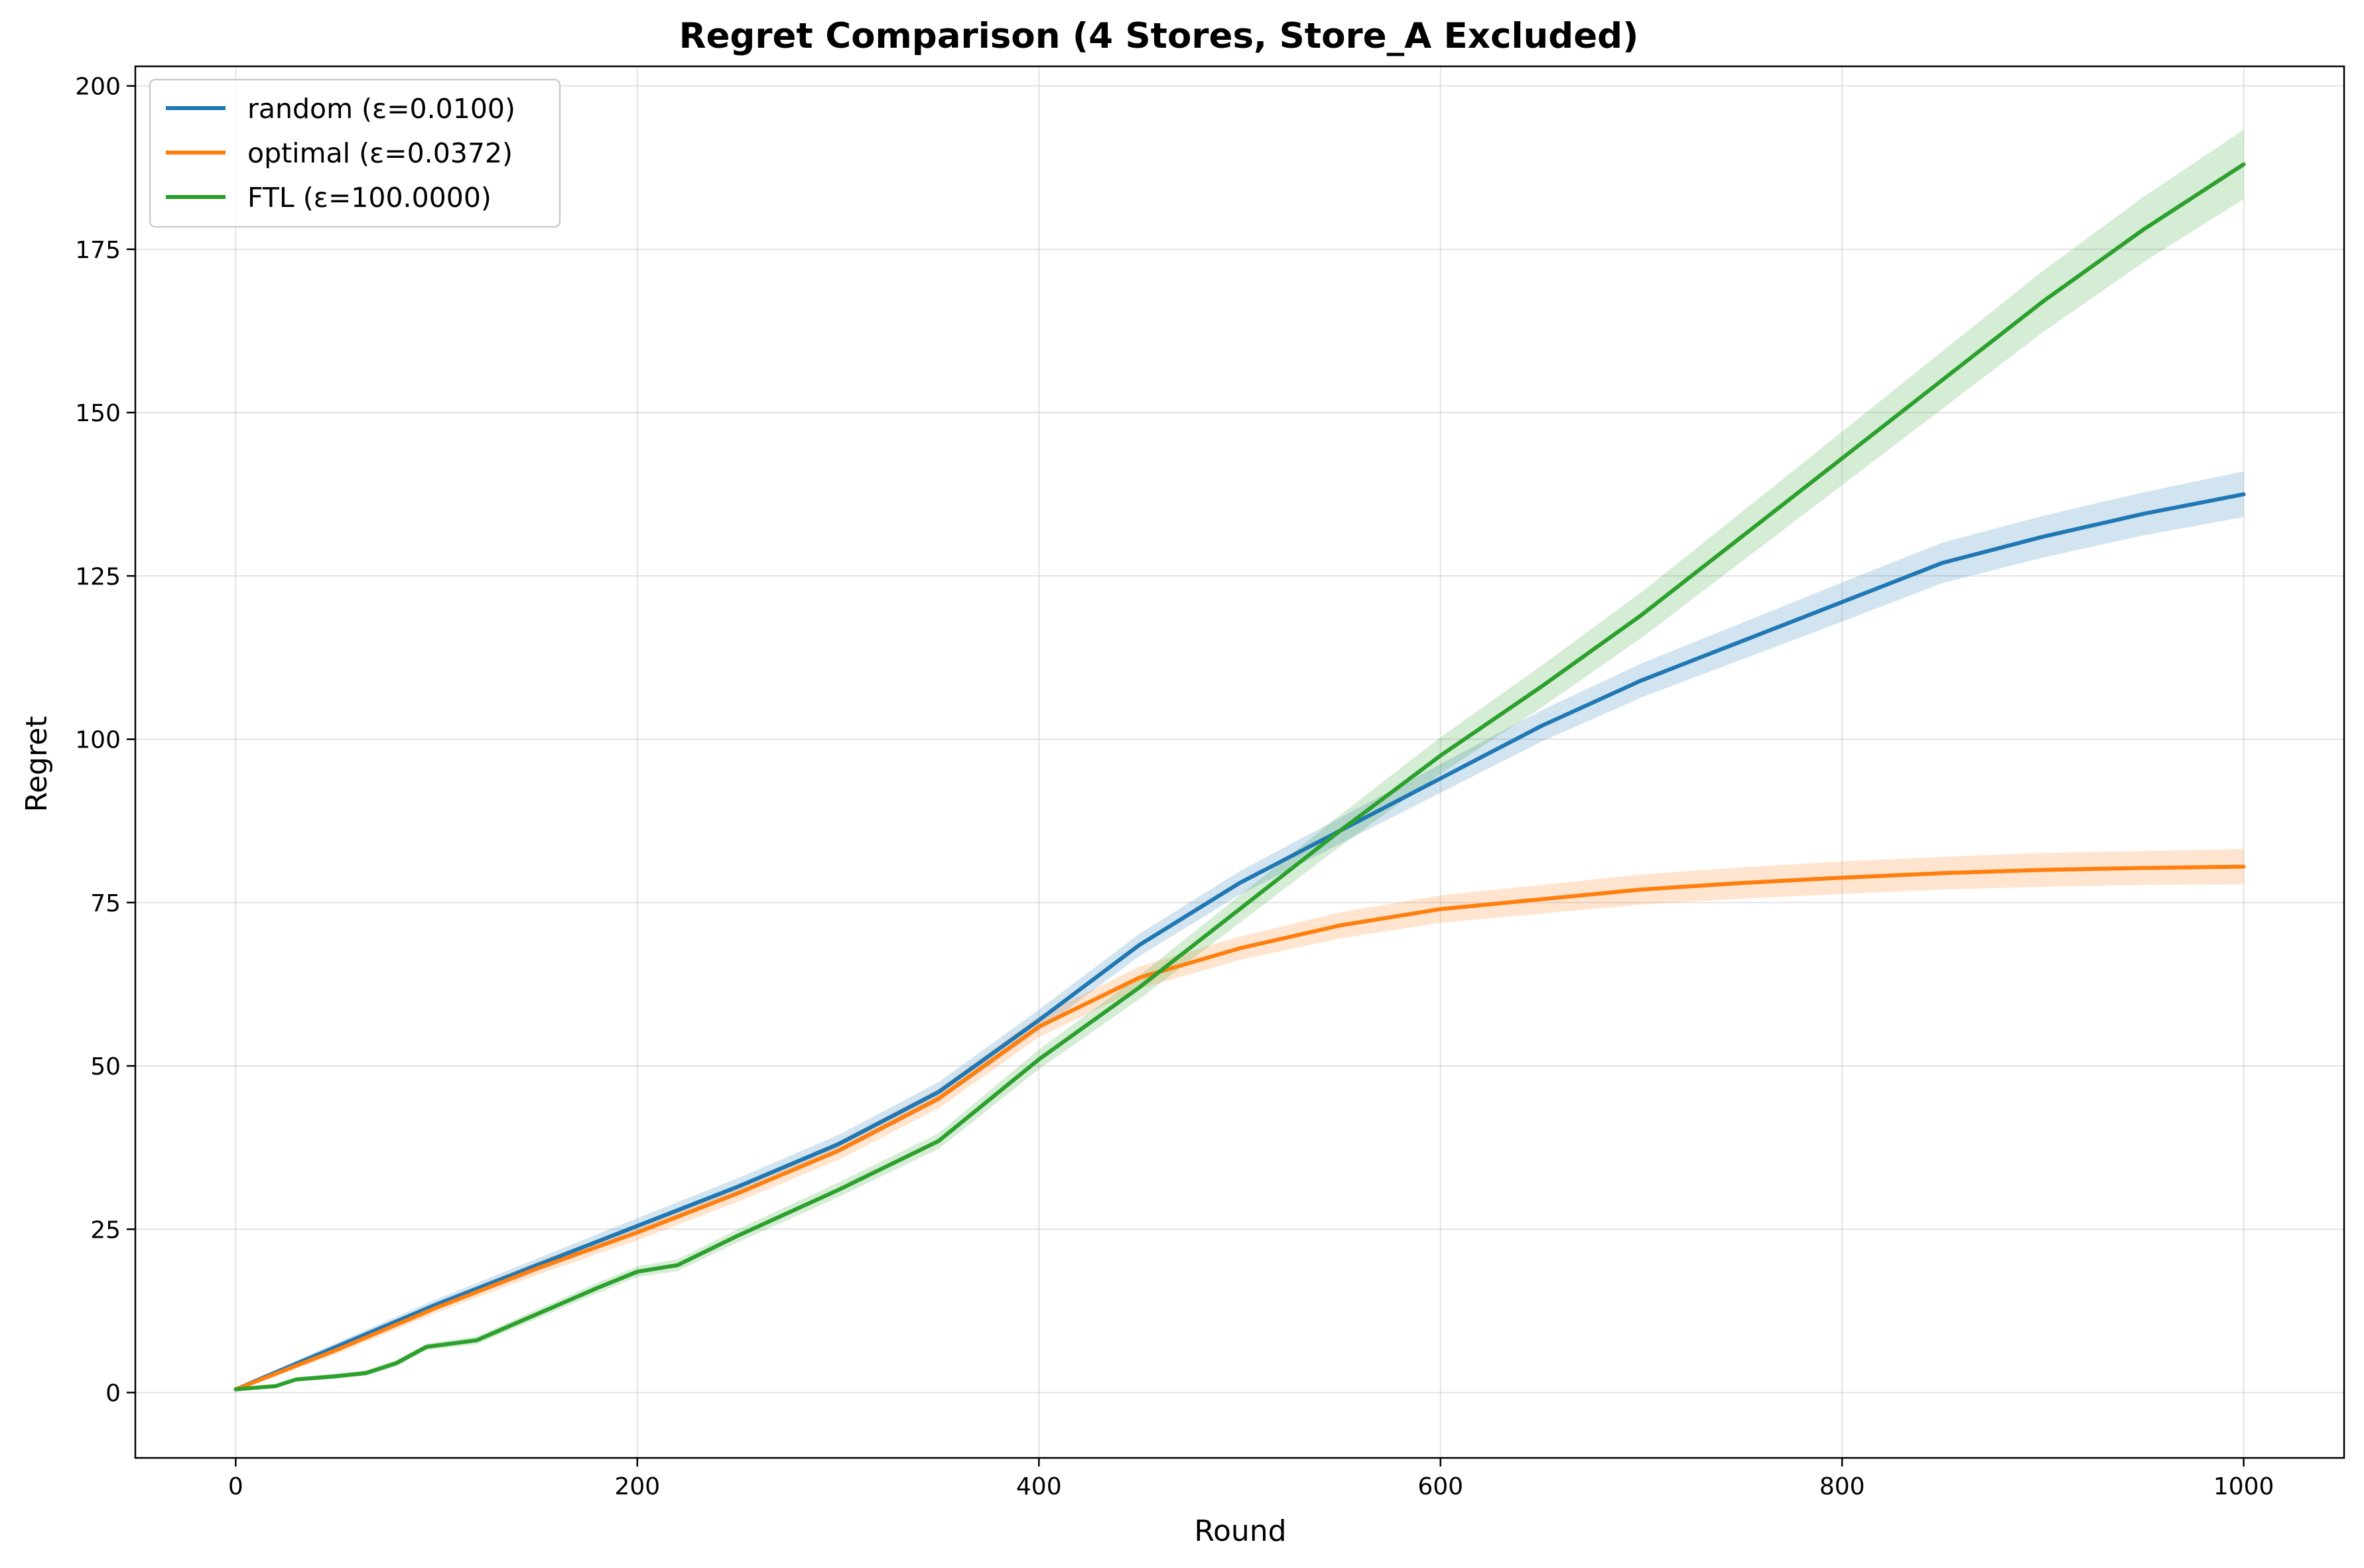 Image resolution: width=2364 pixels, height=1568 pixels. What do you see at coordinates (98, 577) in the screenshot?
I see `y-tick-label: 125` at bounding box center [98, 577].